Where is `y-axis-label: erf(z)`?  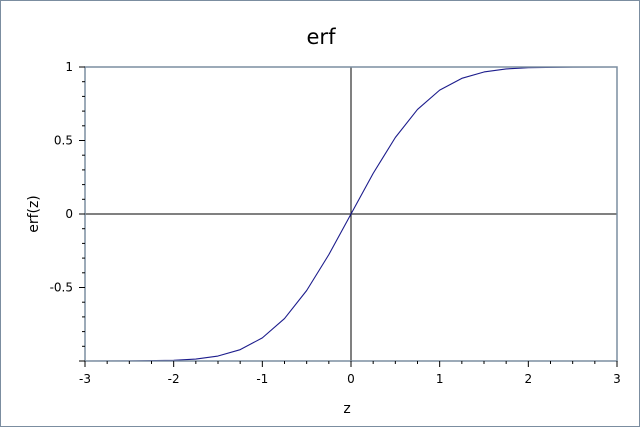
y-axis-label: erf(z) is located at coordinates (34, 214).